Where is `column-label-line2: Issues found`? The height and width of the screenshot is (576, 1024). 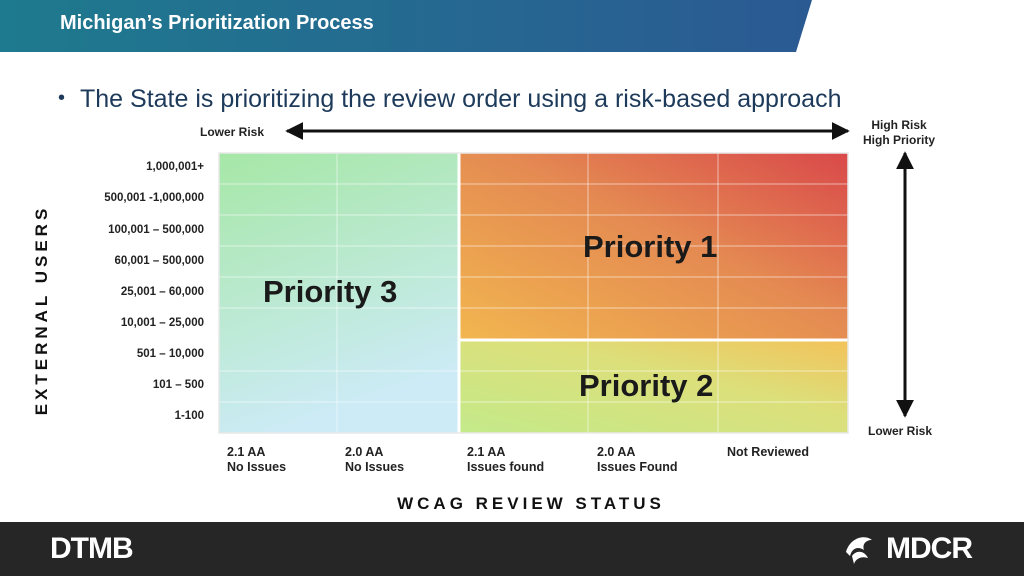 column-label-line2: Issues found is located at coordinates (506, 467).